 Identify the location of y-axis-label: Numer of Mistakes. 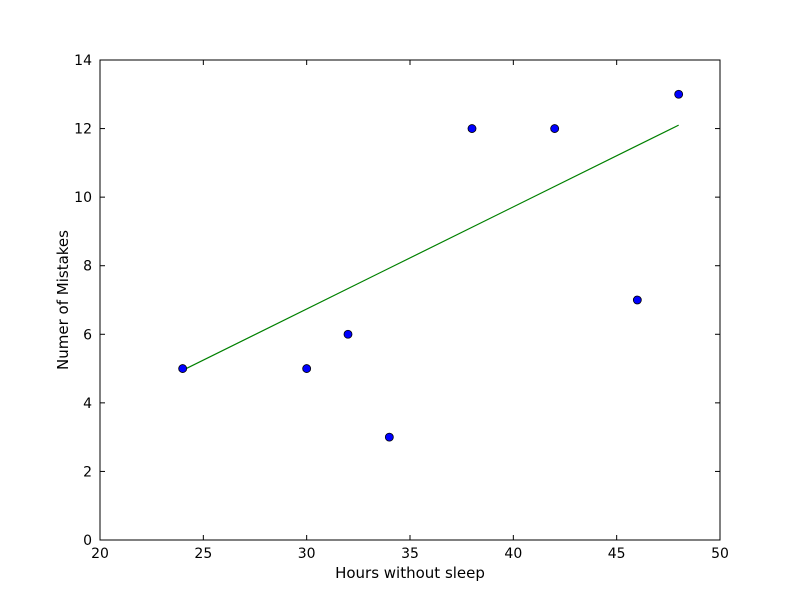
(63, 300).